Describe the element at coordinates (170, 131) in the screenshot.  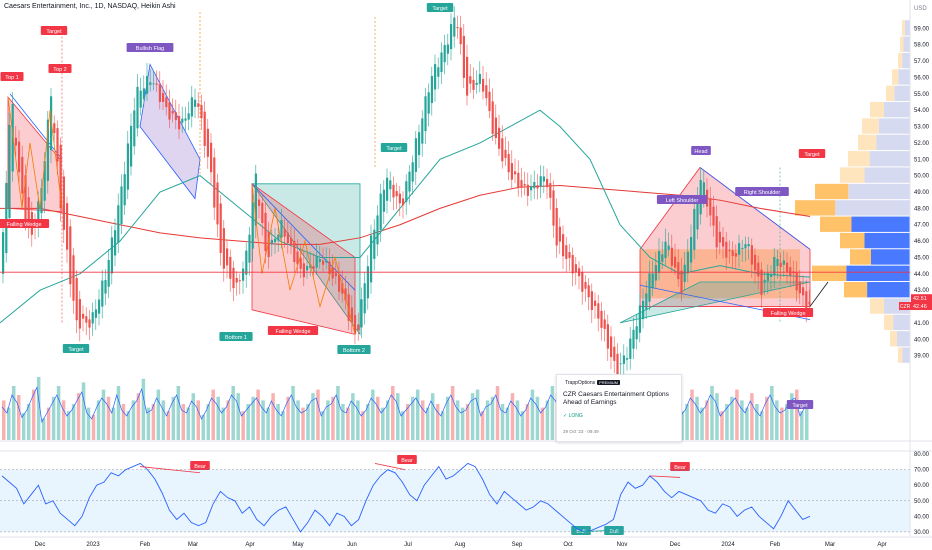
I see `bullish-flag` at that location.